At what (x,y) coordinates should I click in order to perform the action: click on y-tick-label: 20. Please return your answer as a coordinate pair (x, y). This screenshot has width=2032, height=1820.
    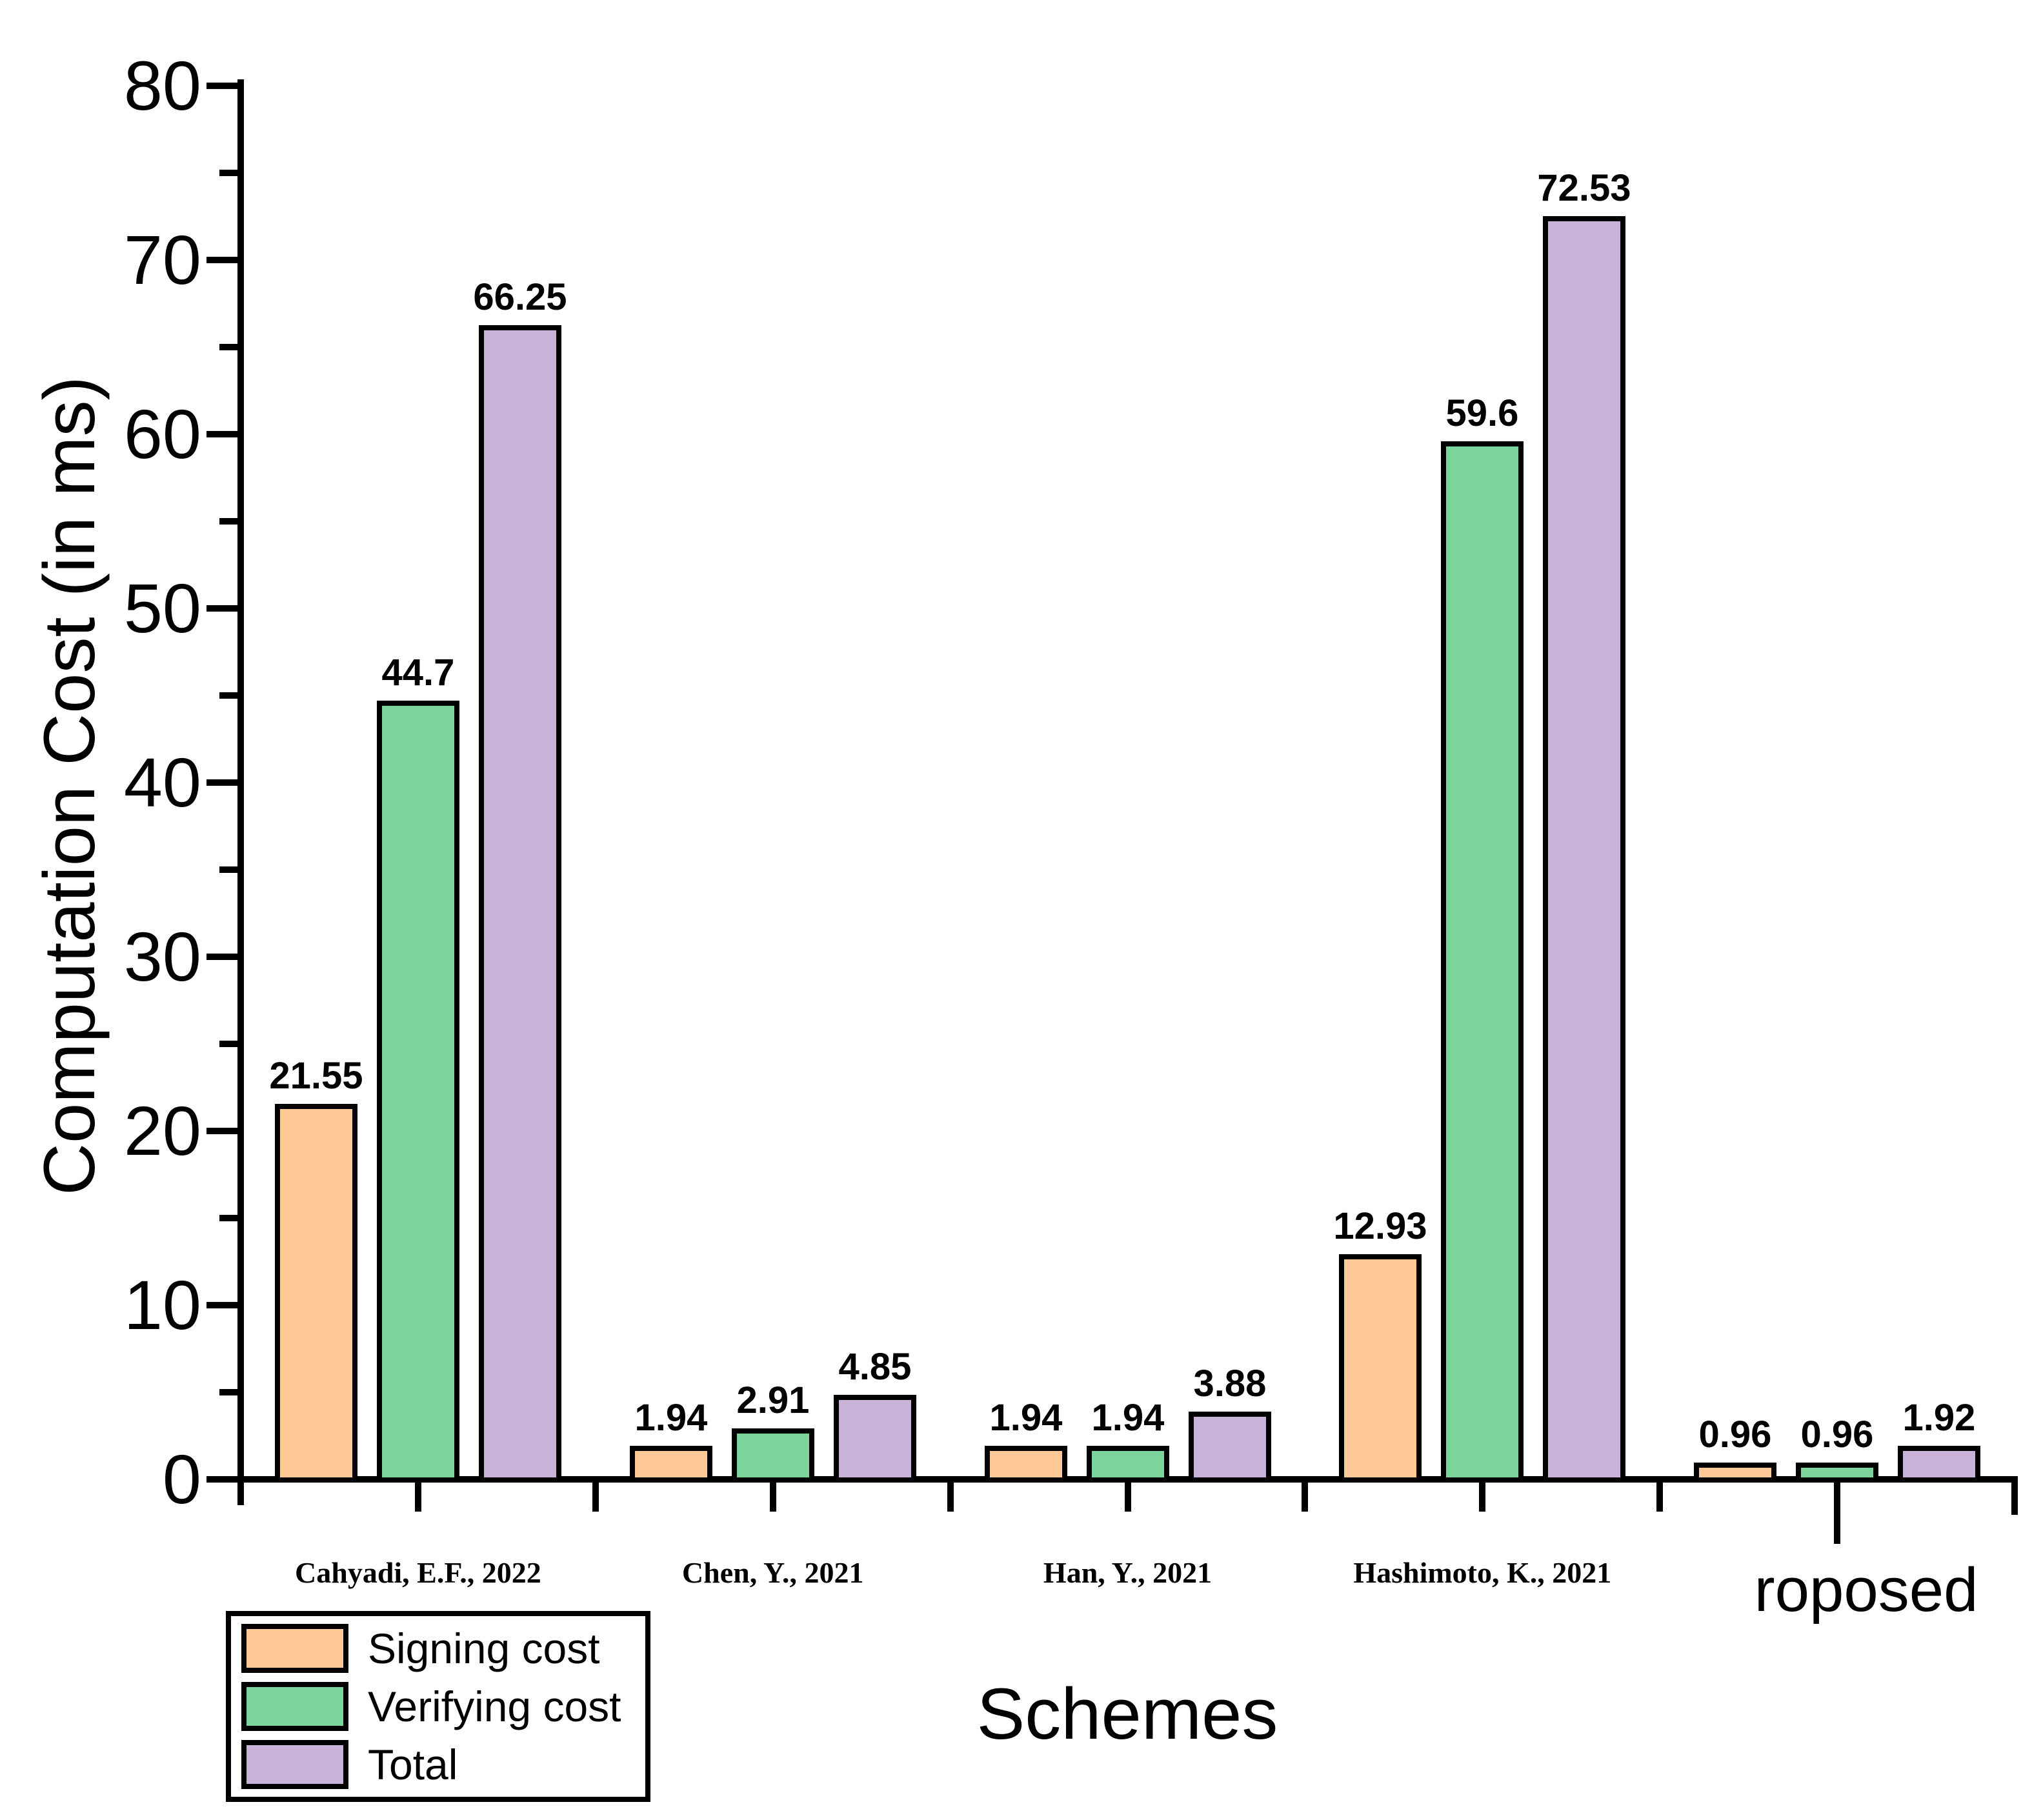
    Looking at the image, I should click on (162, 1131).